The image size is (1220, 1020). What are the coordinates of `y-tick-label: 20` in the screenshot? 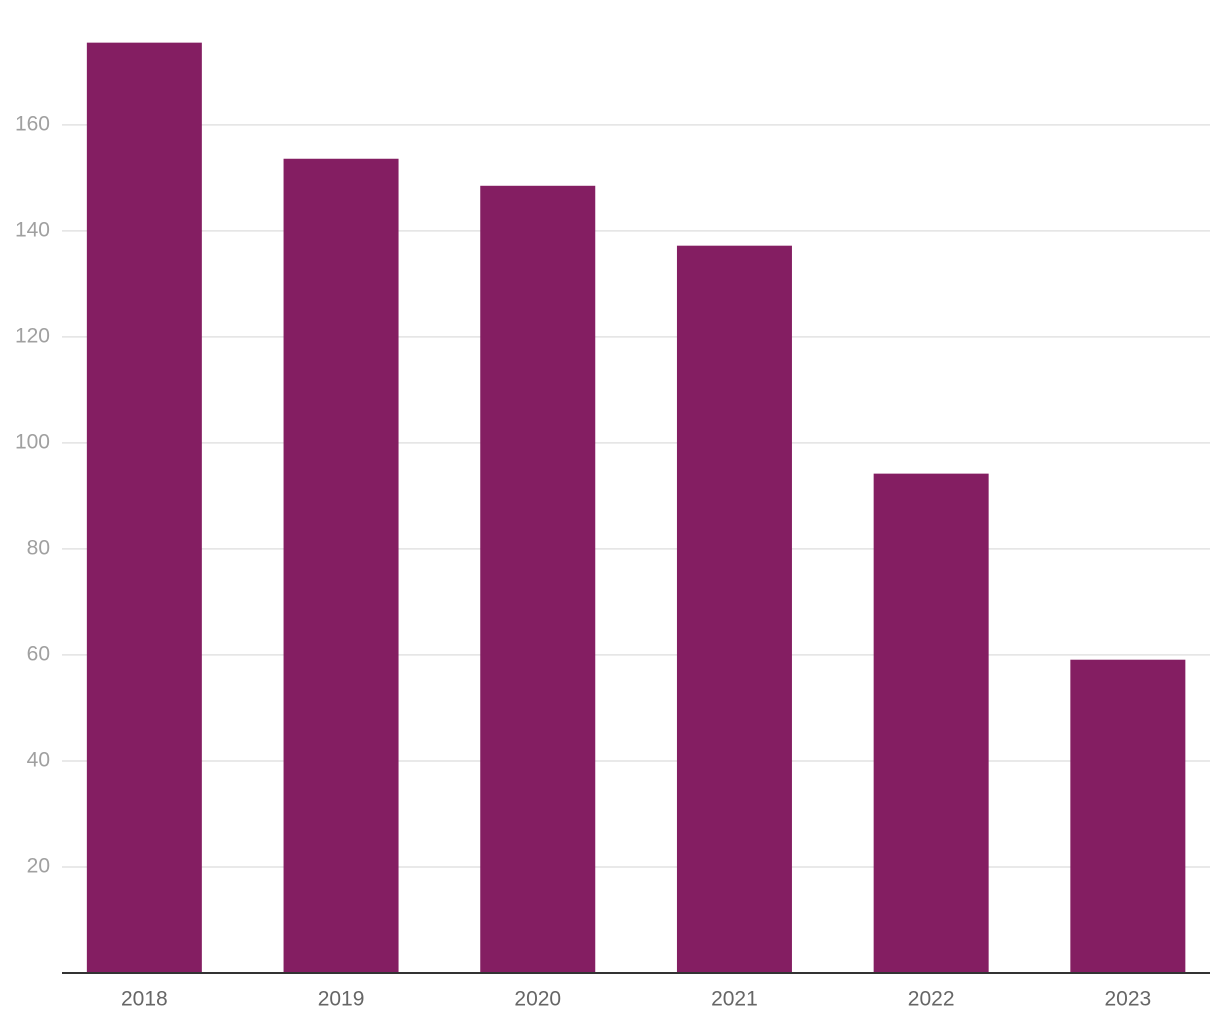 It's located at (38, 866).